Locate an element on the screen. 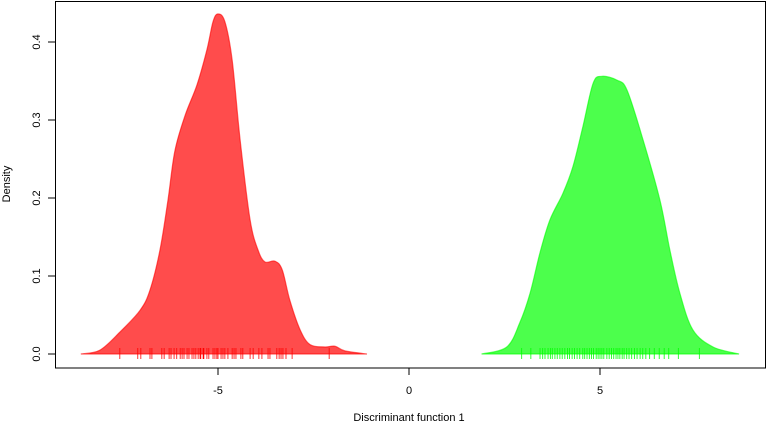 Image resolution: width=767 pixels, height=428 pixels. y-tick-label: 0.4 is located at coordinates (37, 41).